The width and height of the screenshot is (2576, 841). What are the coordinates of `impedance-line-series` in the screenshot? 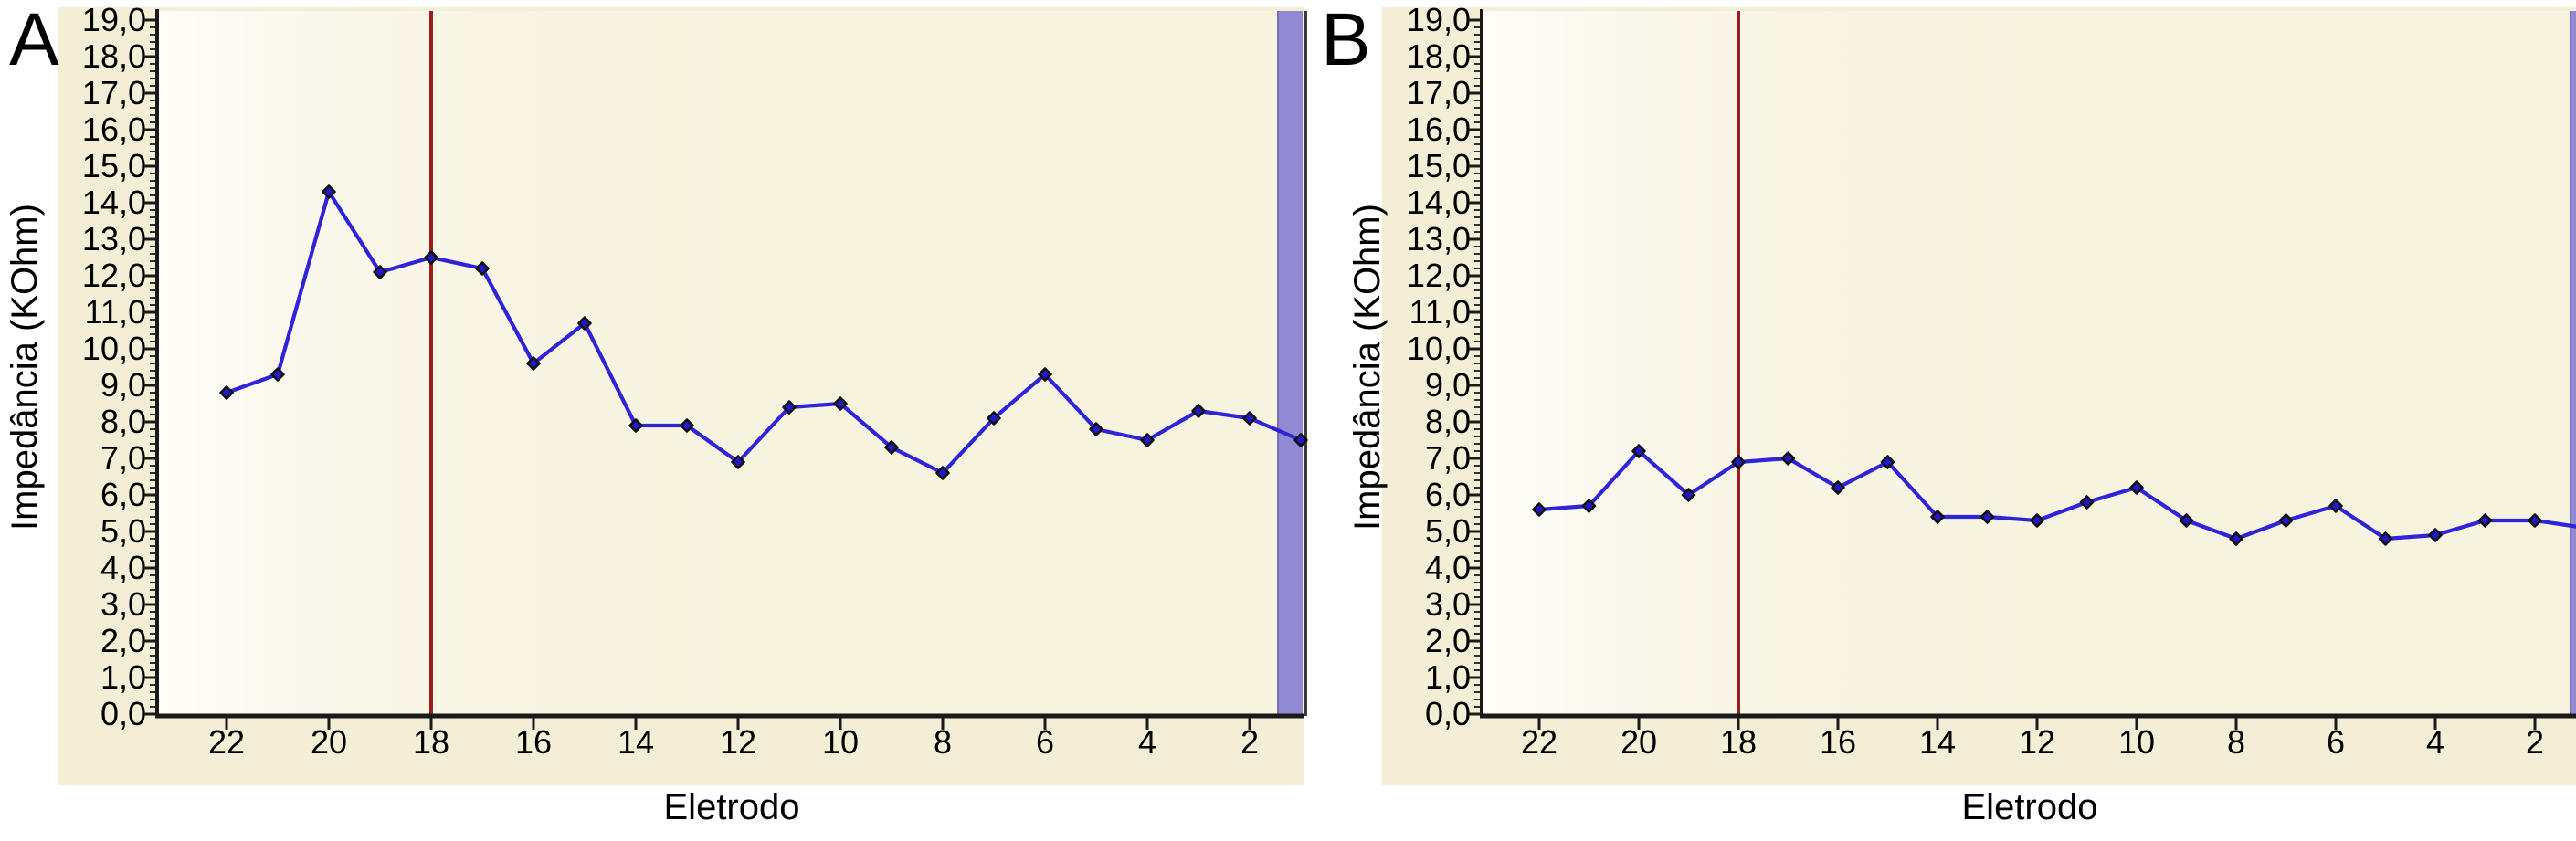 It's located at (2056, 494).